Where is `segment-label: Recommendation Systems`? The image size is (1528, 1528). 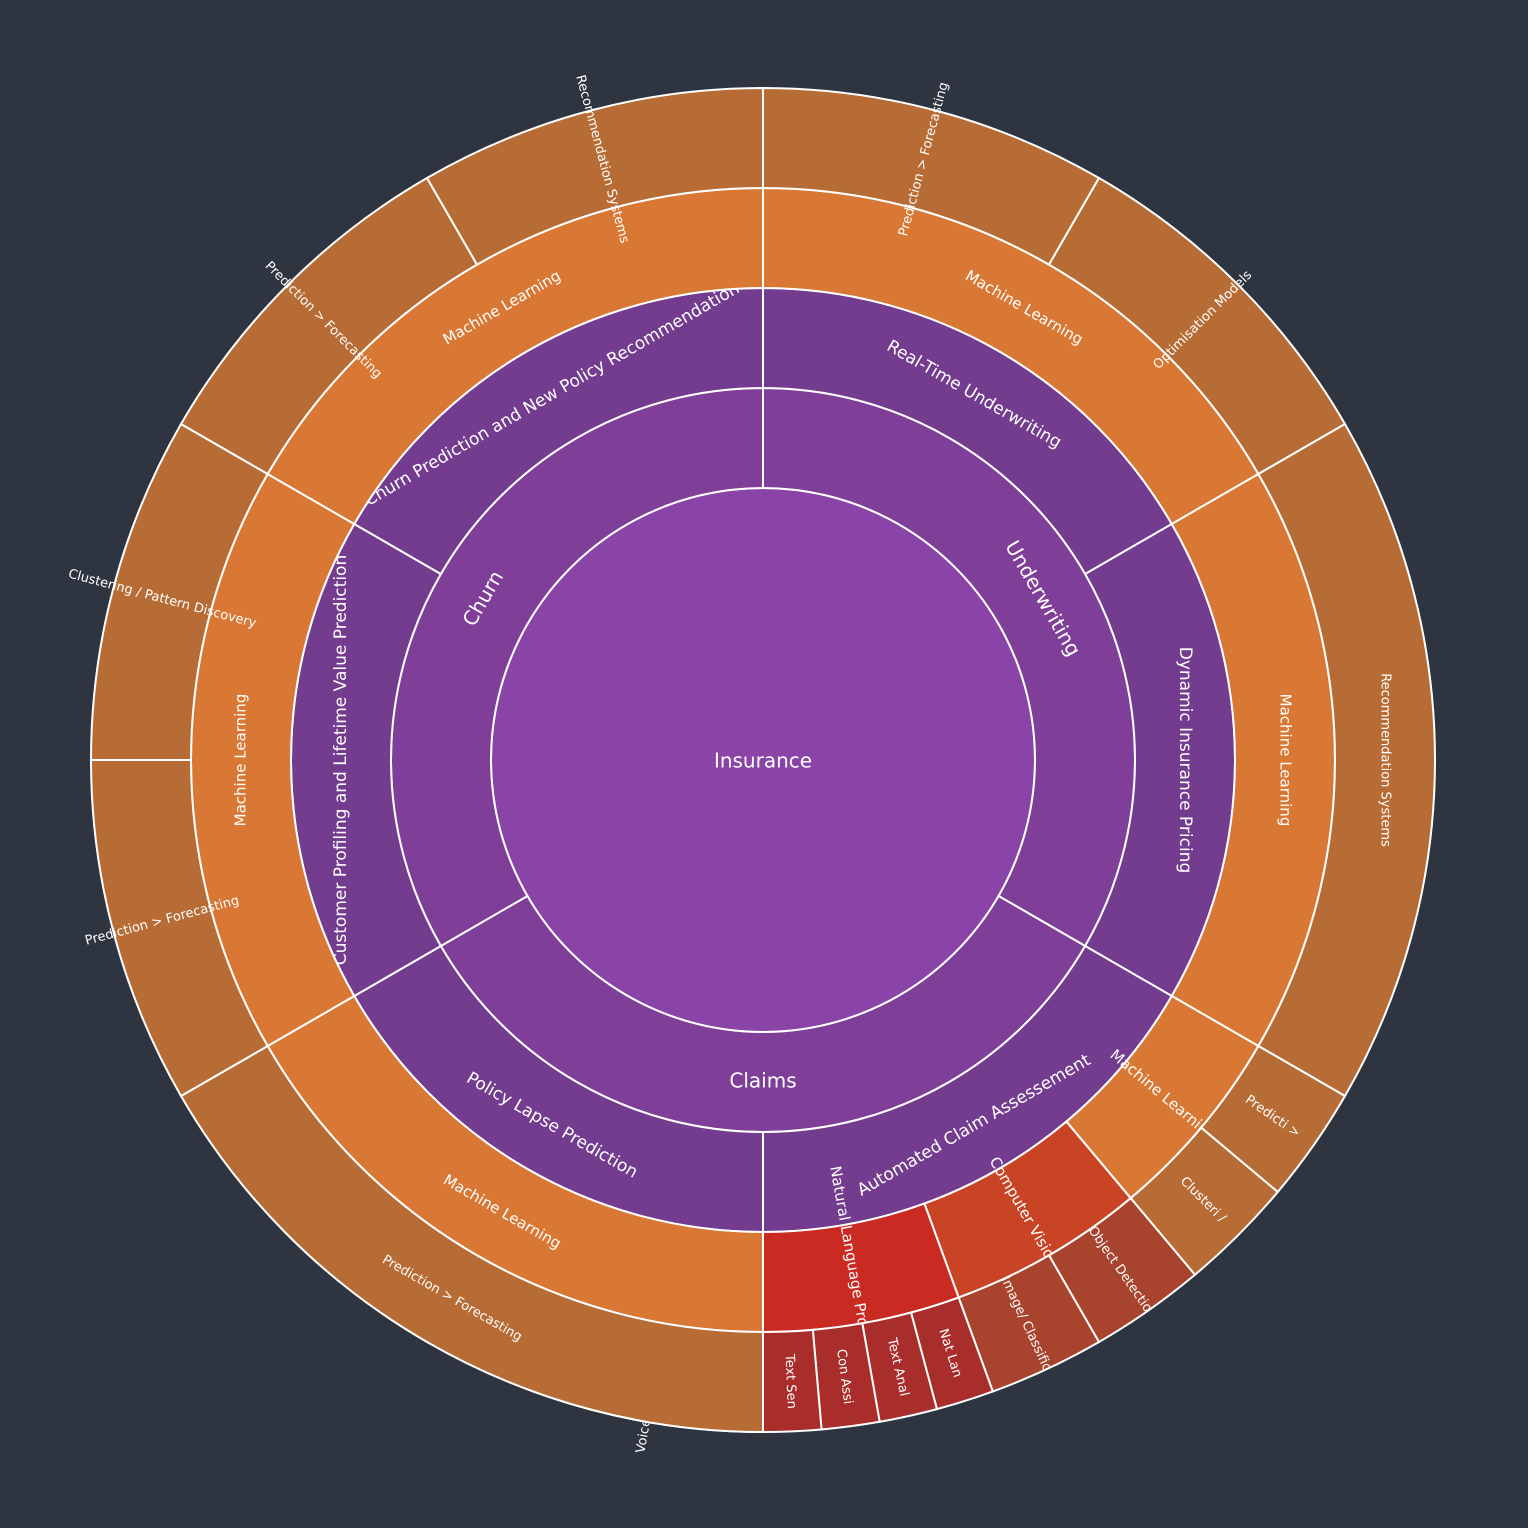
segment-label: Recommendation Systems is located at coordinates (1385, 760).